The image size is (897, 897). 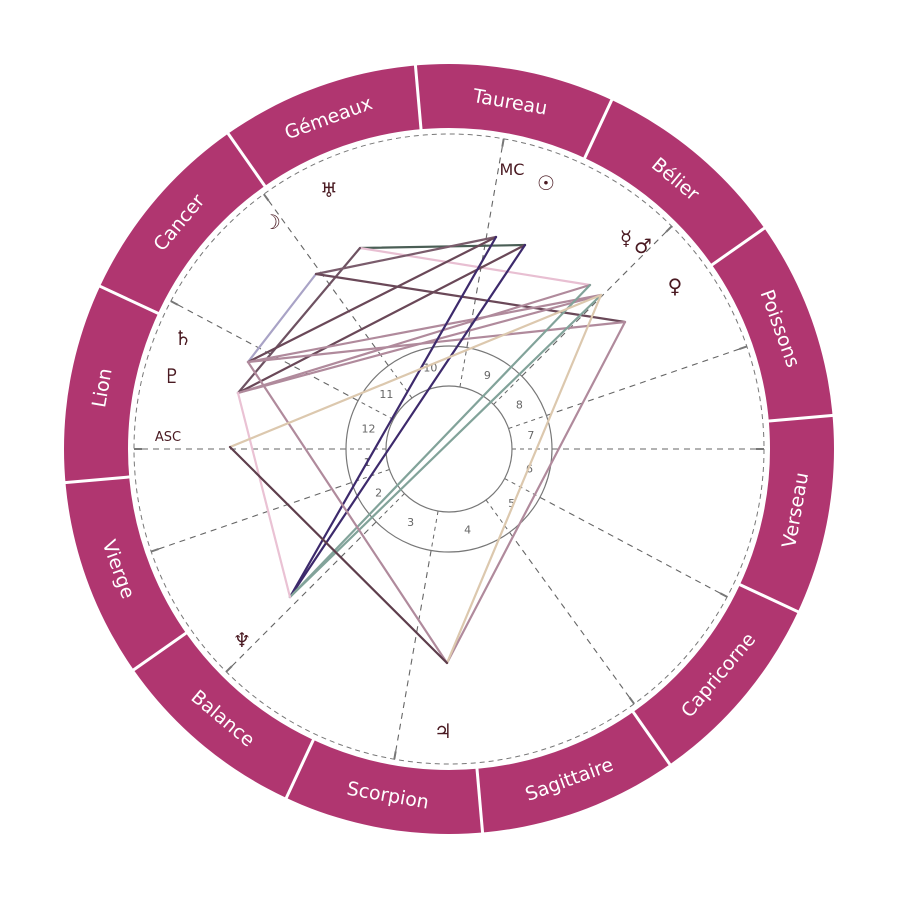 I want to click on ascendant-label: ASC, so click(x=168, y=437).